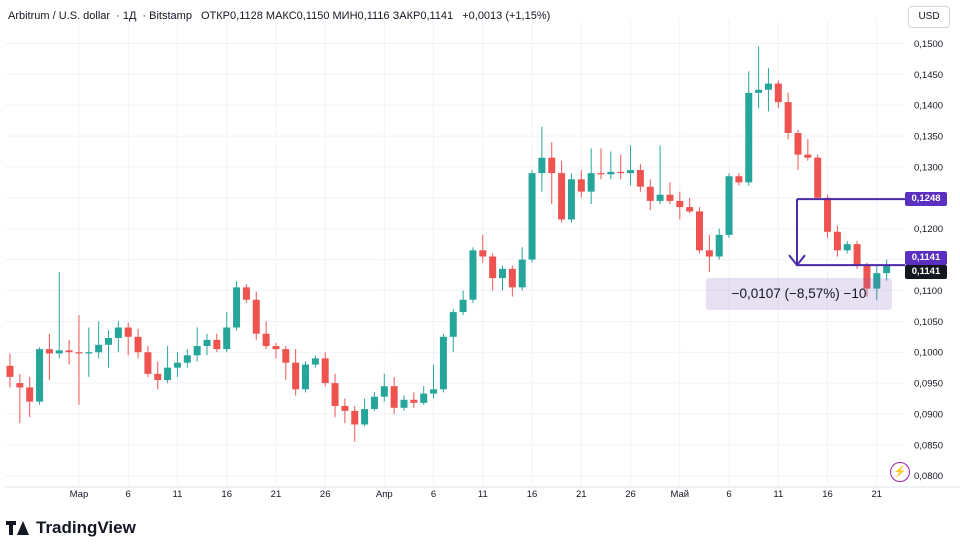  I want to click on y-tick-label: 0,1300, so click(928, 167).